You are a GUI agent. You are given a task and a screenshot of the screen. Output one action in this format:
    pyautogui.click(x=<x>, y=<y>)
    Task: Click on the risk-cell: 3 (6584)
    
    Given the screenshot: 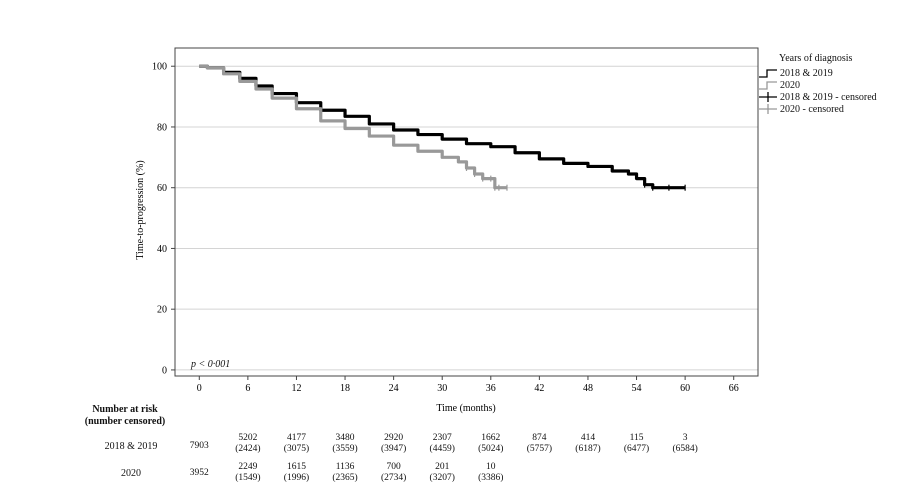 What is the action you would take?
    pyautogui.click(x=685, y=444)
    